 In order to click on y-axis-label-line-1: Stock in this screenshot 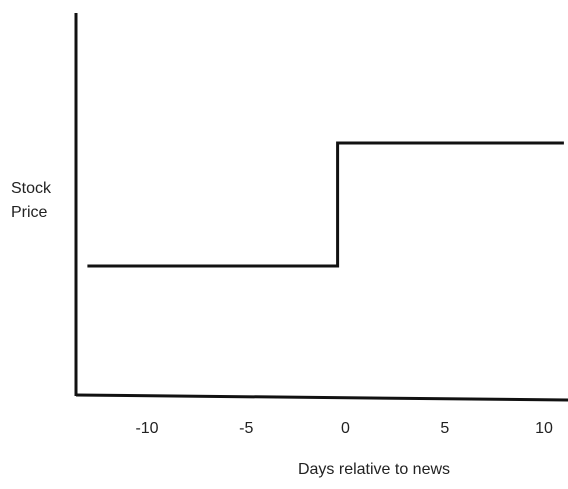, I will do `click(31, 188)`.